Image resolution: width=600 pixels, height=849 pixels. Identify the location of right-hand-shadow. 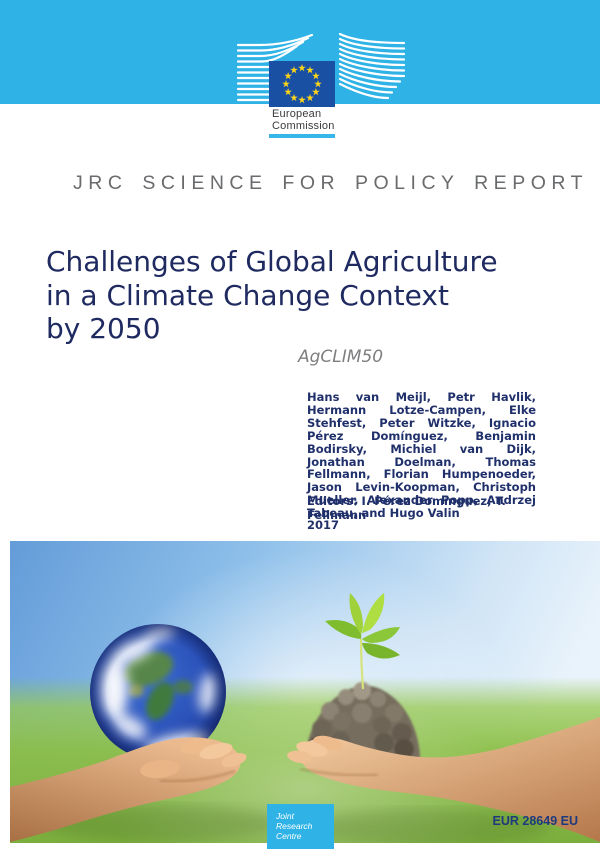
(430, 826).